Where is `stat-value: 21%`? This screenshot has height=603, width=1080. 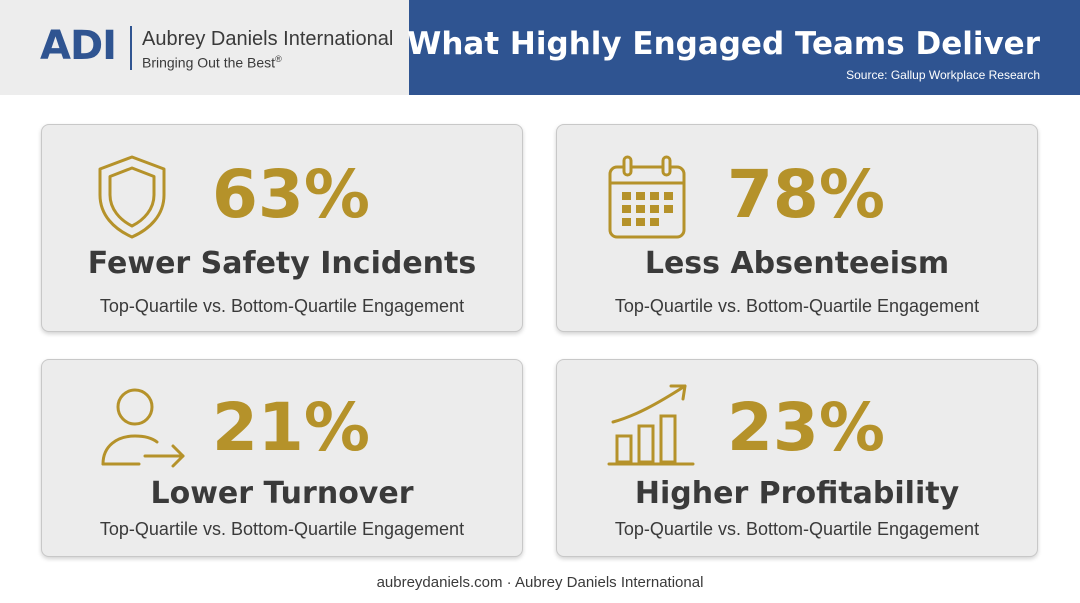 stat-value: 21% is located at coordinates (291, 427).